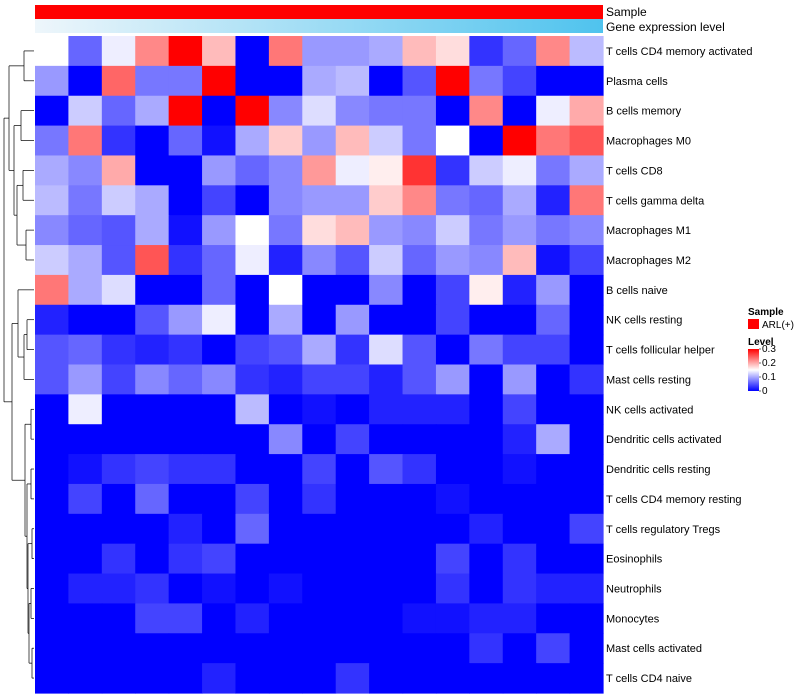  What do you see at coordinates (665, 27) in the screenshot?
I see `gene-expression-annotation-label: Gene expression level` at bounding box center [665, 27].